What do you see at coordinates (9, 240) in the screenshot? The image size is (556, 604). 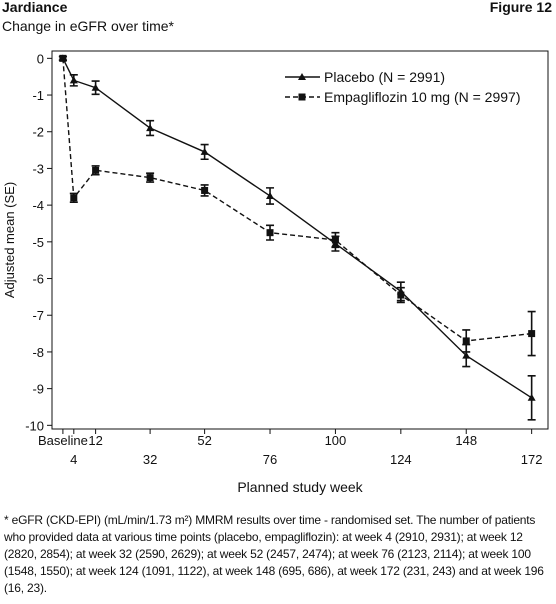 I see `y-axis-title: Adjusted mean (SE)` at bounding box center [9, 240].